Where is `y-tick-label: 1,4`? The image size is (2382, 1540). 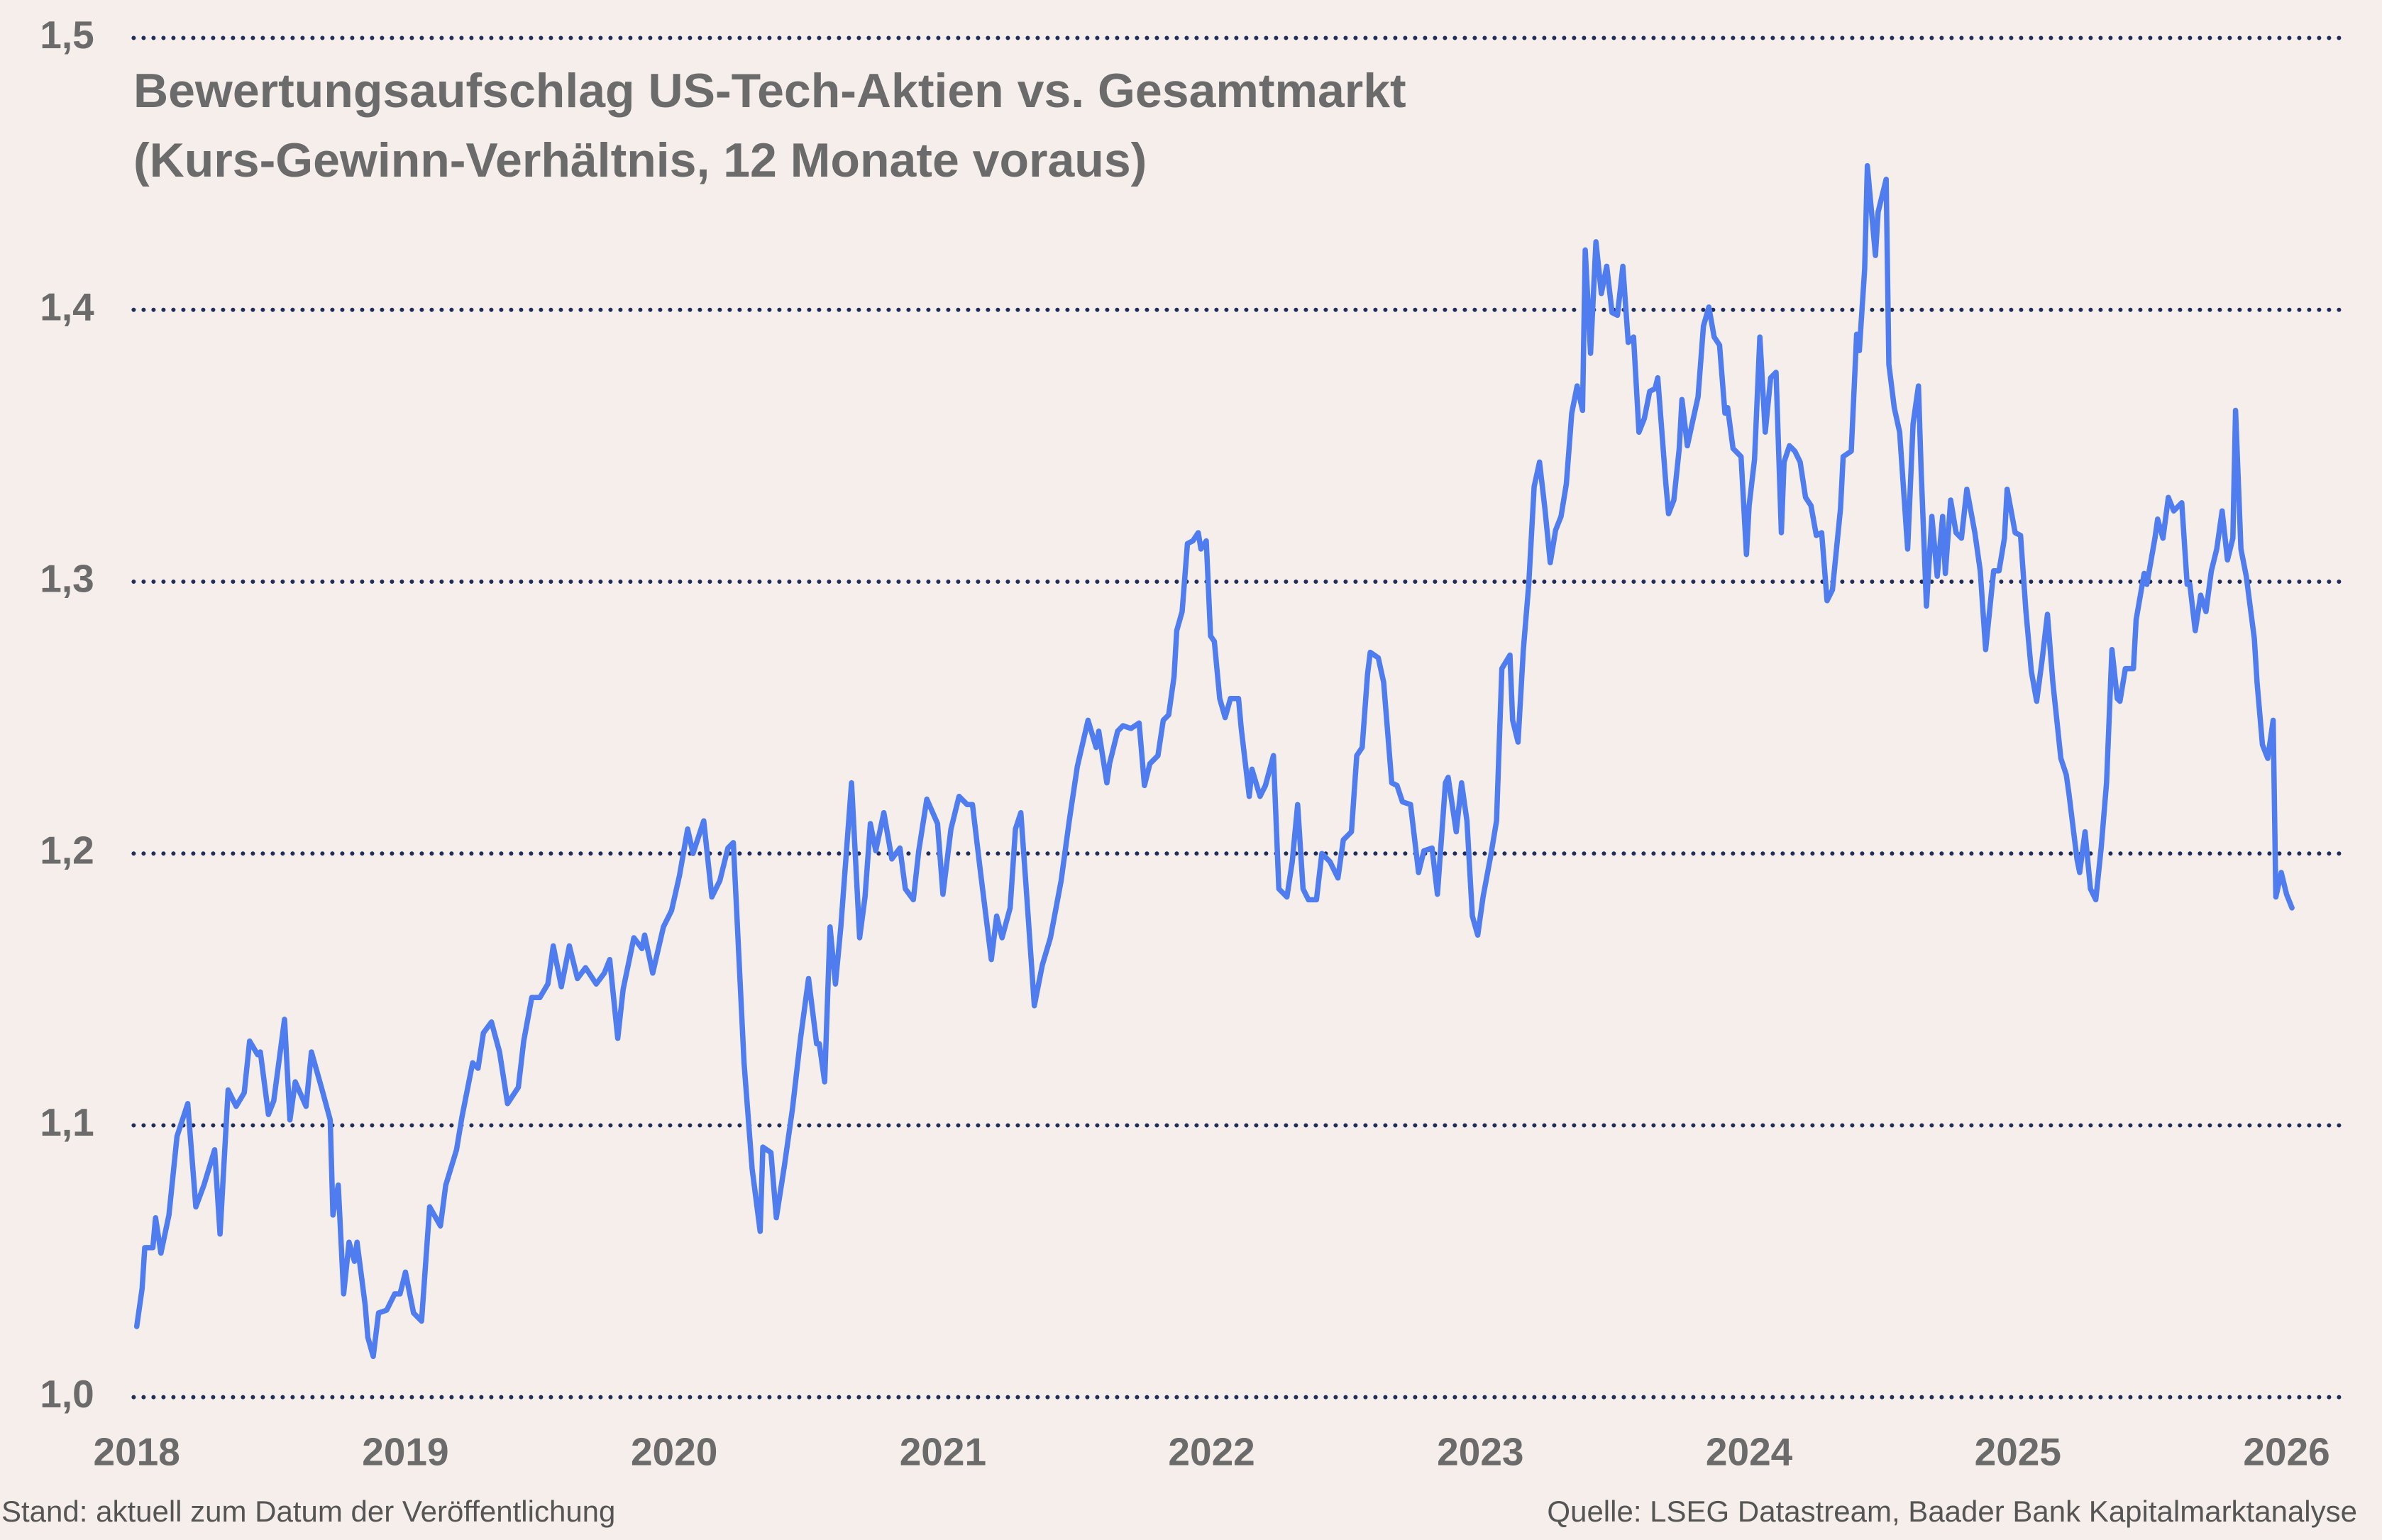 y-tick-label: 1,4 is located at coordinates (67, 306).